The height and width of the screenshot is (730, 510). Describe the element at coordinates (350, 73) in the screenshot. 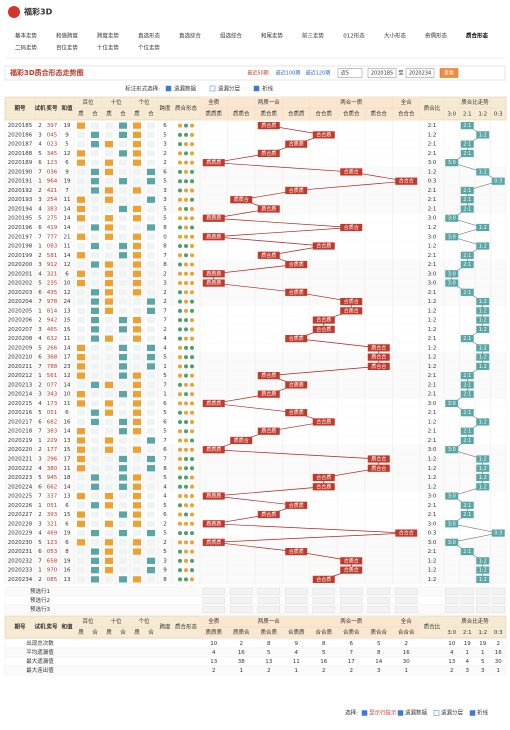

I see `select` at that location.